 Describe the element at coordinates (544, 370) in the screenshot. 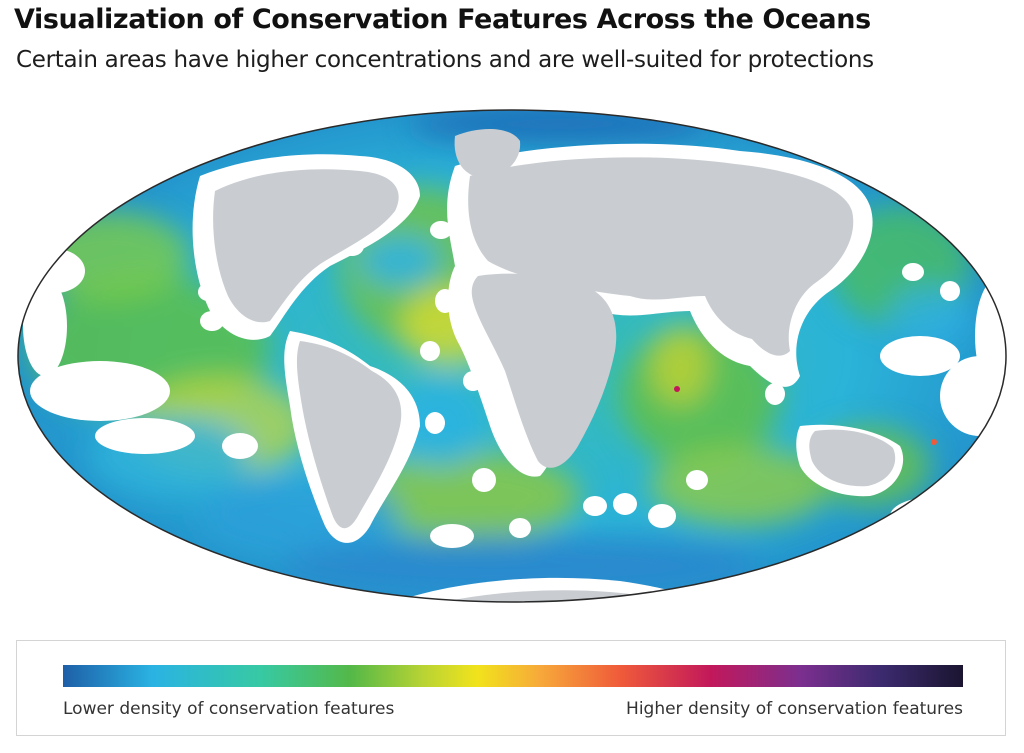

I see `africa` at that location.